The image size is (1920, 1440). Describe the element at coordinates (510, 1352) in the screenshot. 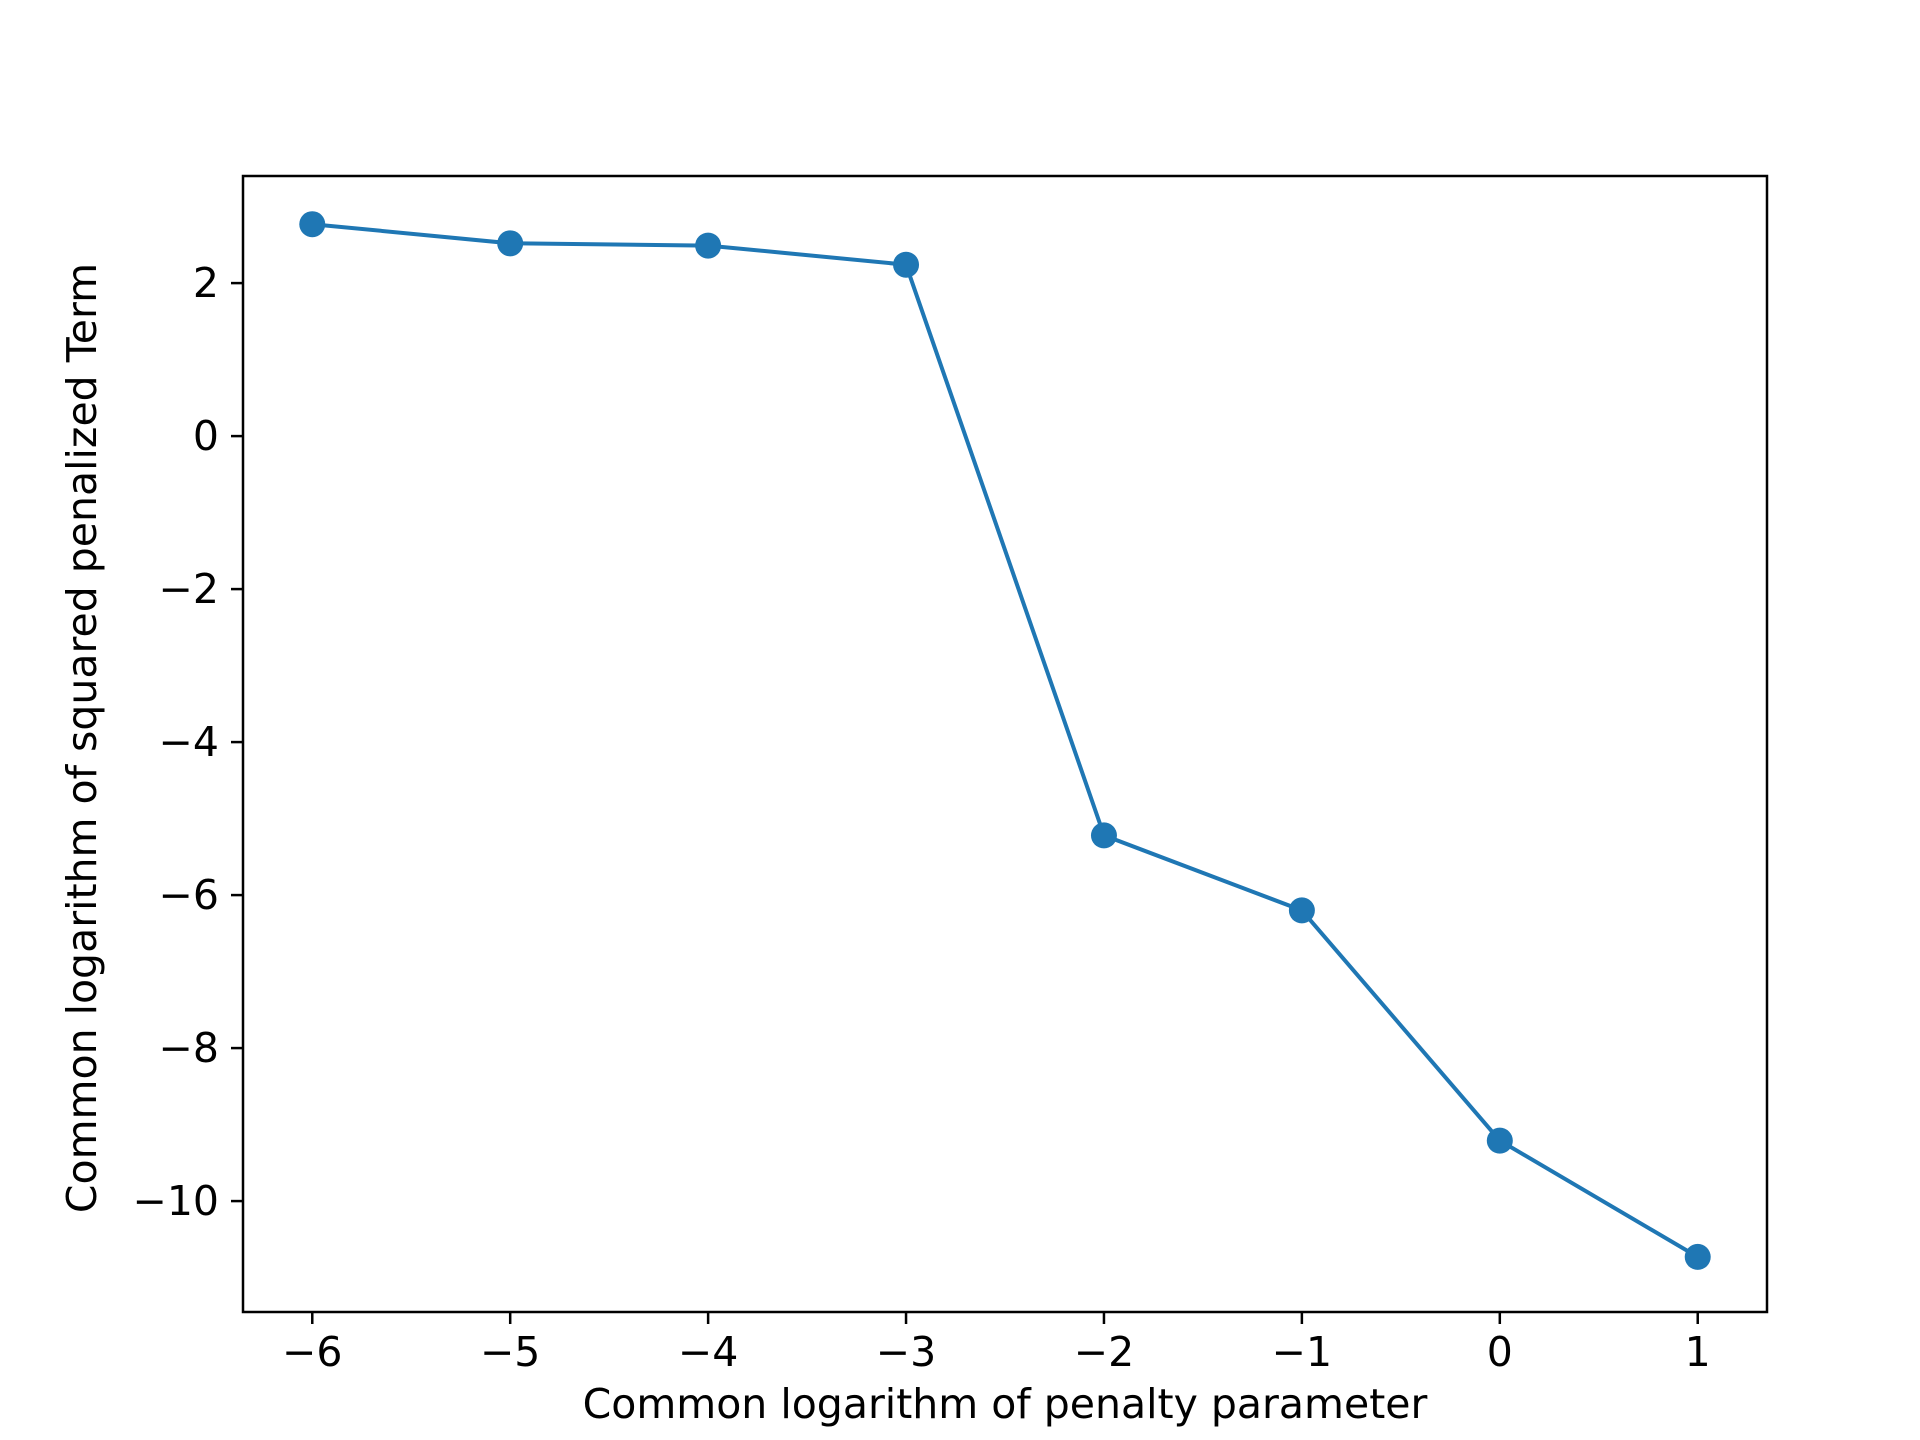

I see `x-tick-label: −5` at that location.